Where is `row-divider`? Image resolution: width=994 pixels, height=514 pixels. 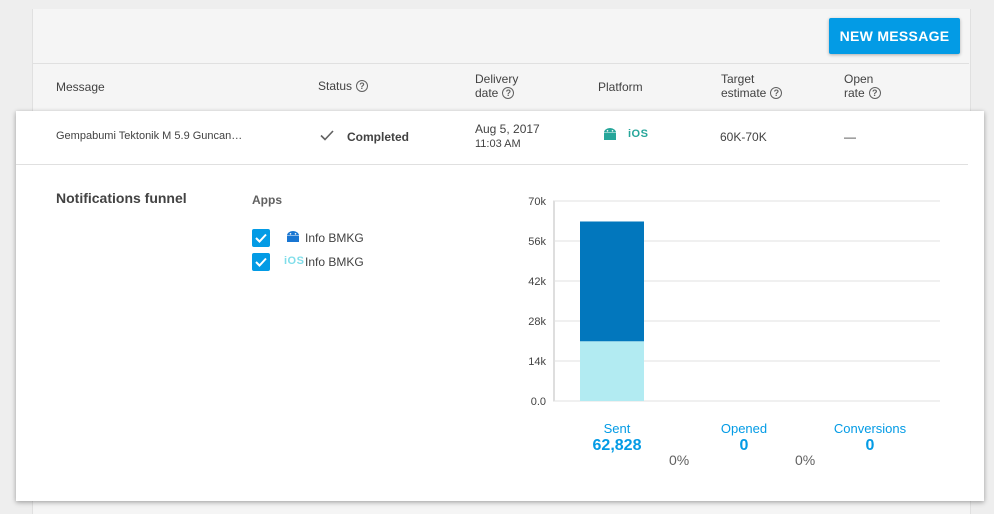
row-divider is located at coordinates (492, 164).